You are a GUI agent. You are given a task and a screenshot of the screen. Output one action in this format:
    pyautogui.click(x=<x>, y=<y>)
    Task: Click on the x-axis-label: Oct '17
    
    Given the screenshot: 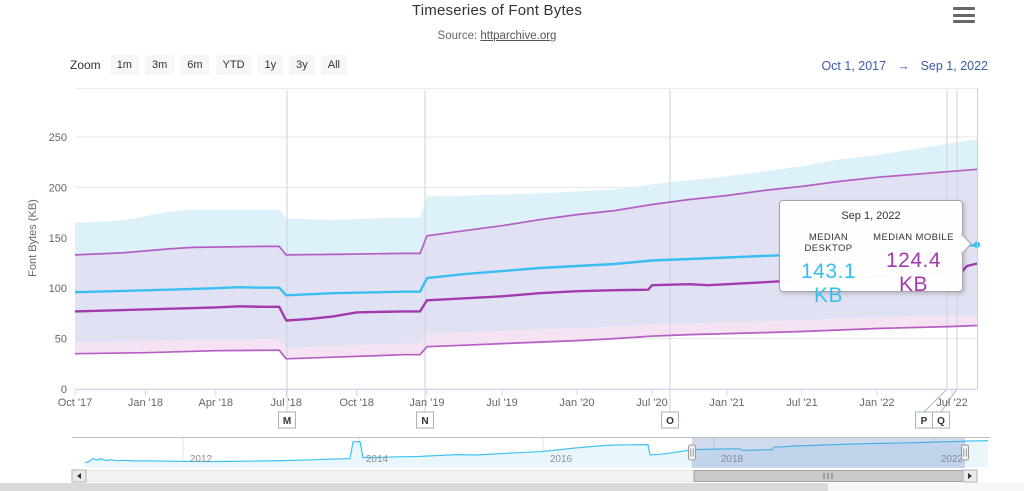 What is the action you would take?
    pyautogui.click(x=75, y=403)
    